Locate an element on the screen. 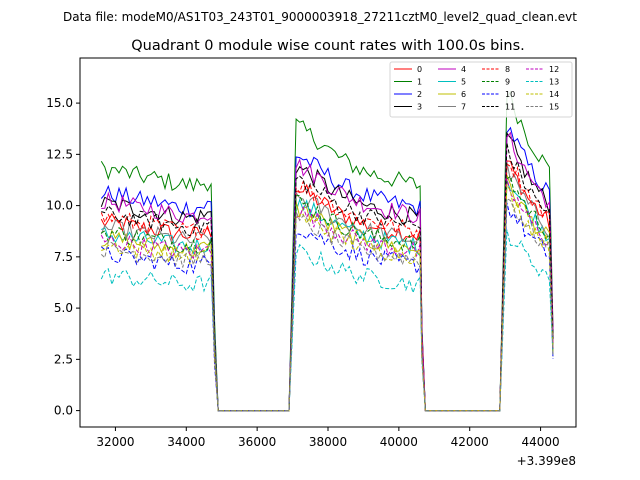 This screenshot has width=640, height=480. x-tick-label: 38000 is located at coordinates (328, 442).